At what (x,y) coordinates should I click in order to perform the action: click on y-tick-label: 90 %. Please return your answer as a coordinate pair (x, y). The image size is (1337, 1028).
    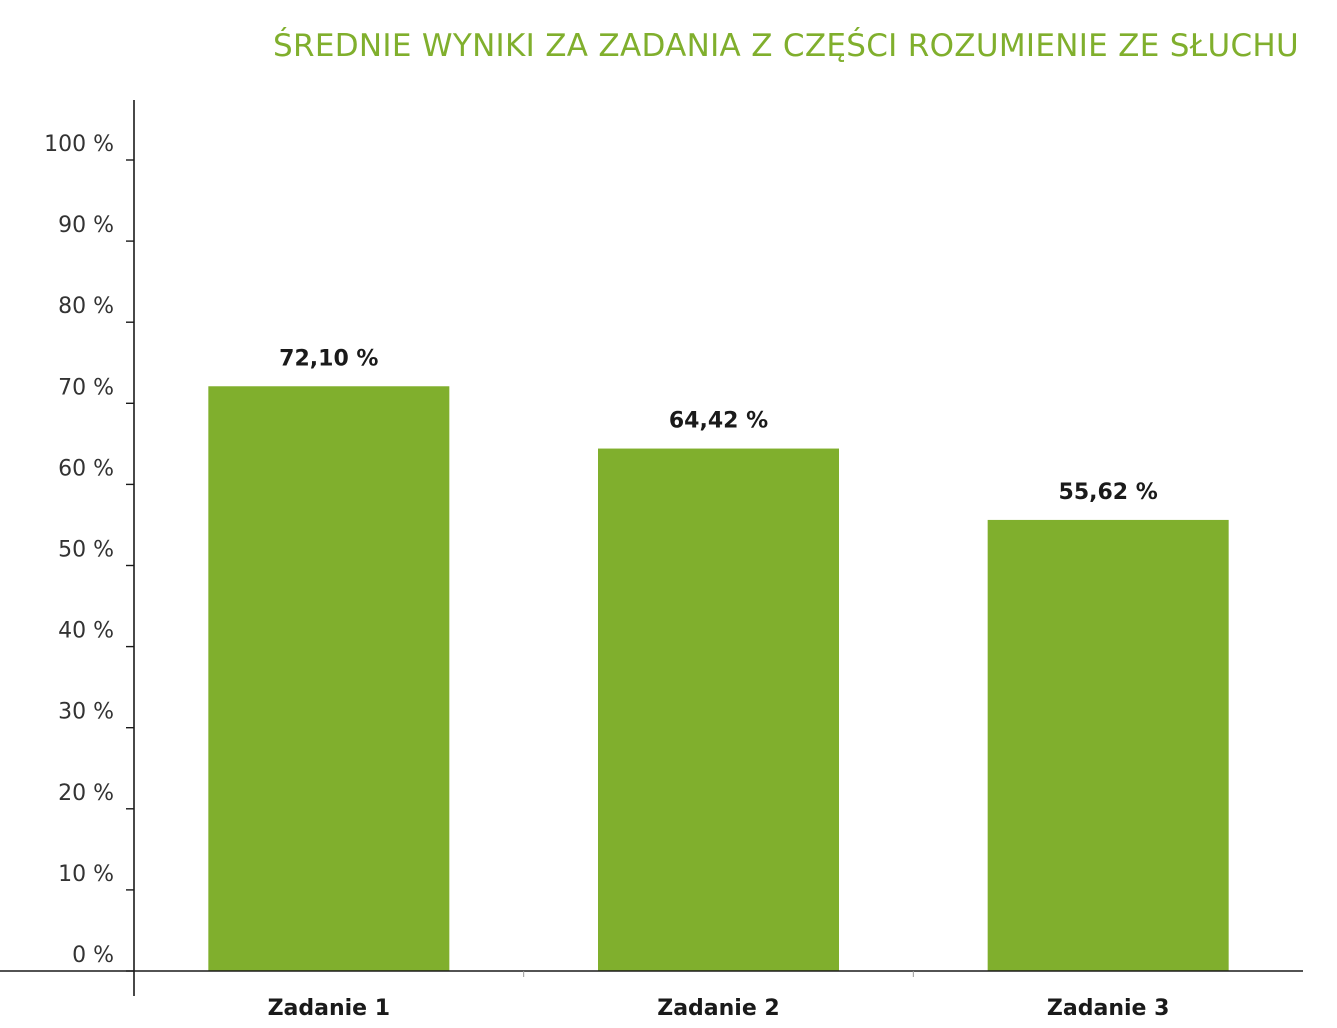
    Looking at the image, I should click on (86, 225).